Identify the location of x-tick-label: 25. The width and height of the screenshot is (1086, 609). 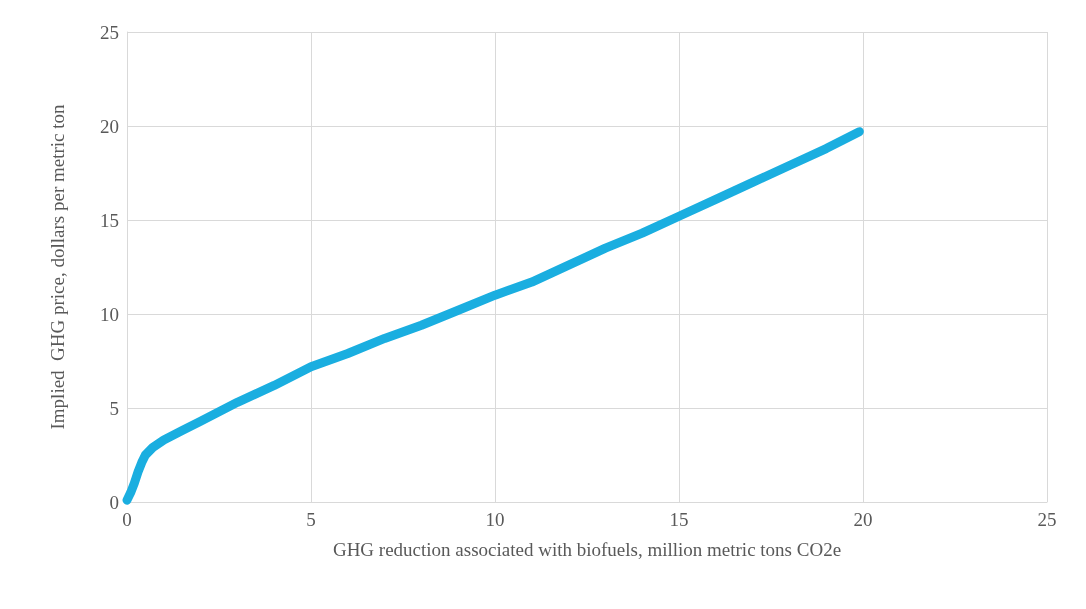
(1047, 519).